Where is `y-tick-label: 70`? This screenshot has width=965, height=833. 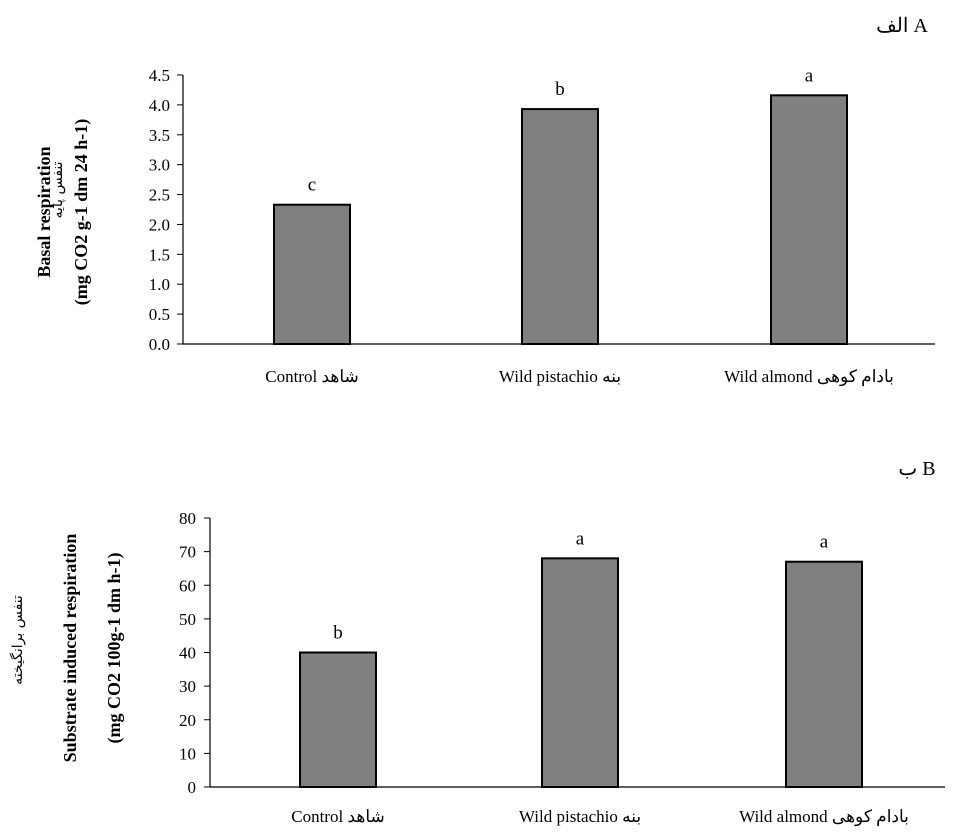 y-tick-label: 70 is located at coordinates (187, 552).